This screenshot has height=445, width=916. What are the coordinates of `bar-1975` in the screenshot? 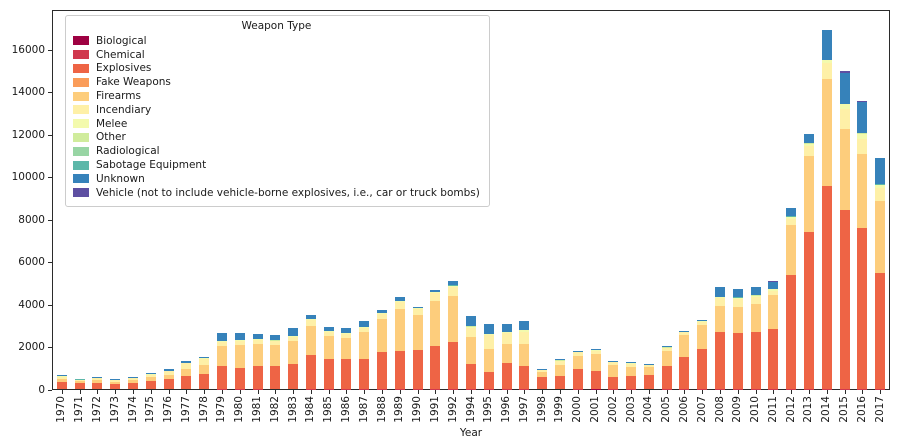 It's located at (150, 381).